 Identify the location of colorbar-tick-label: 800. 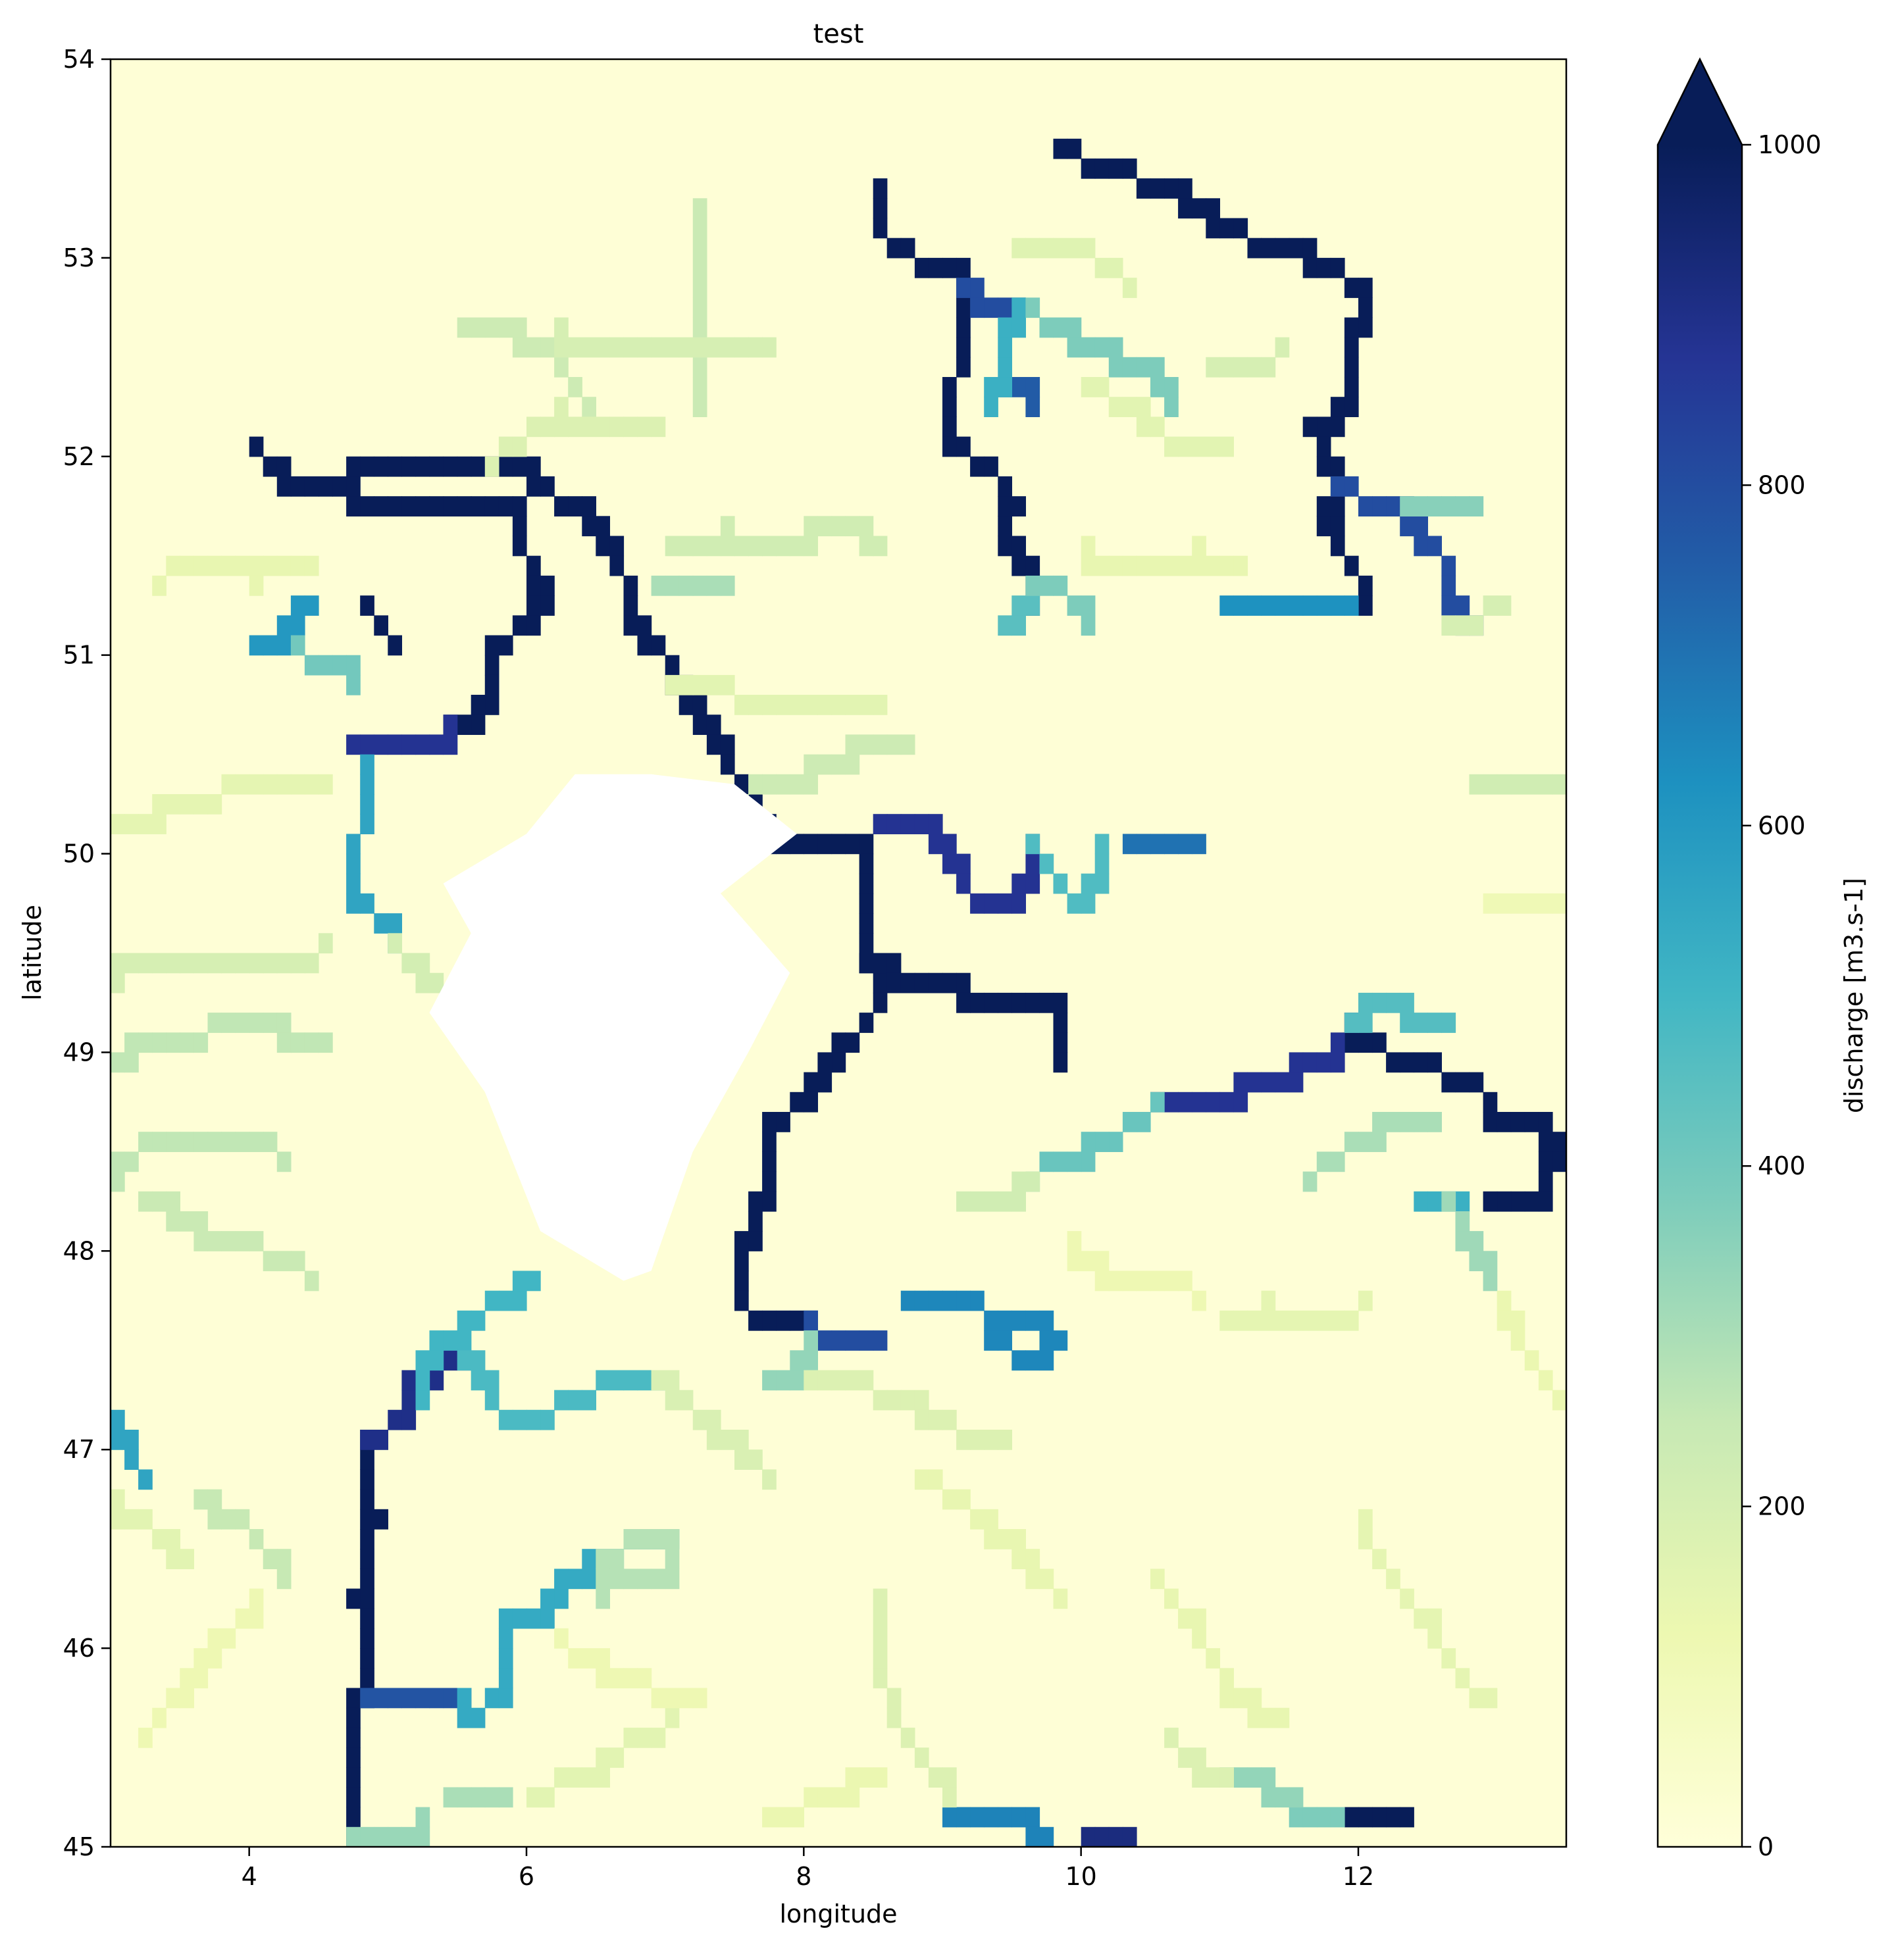
(1782, 485).